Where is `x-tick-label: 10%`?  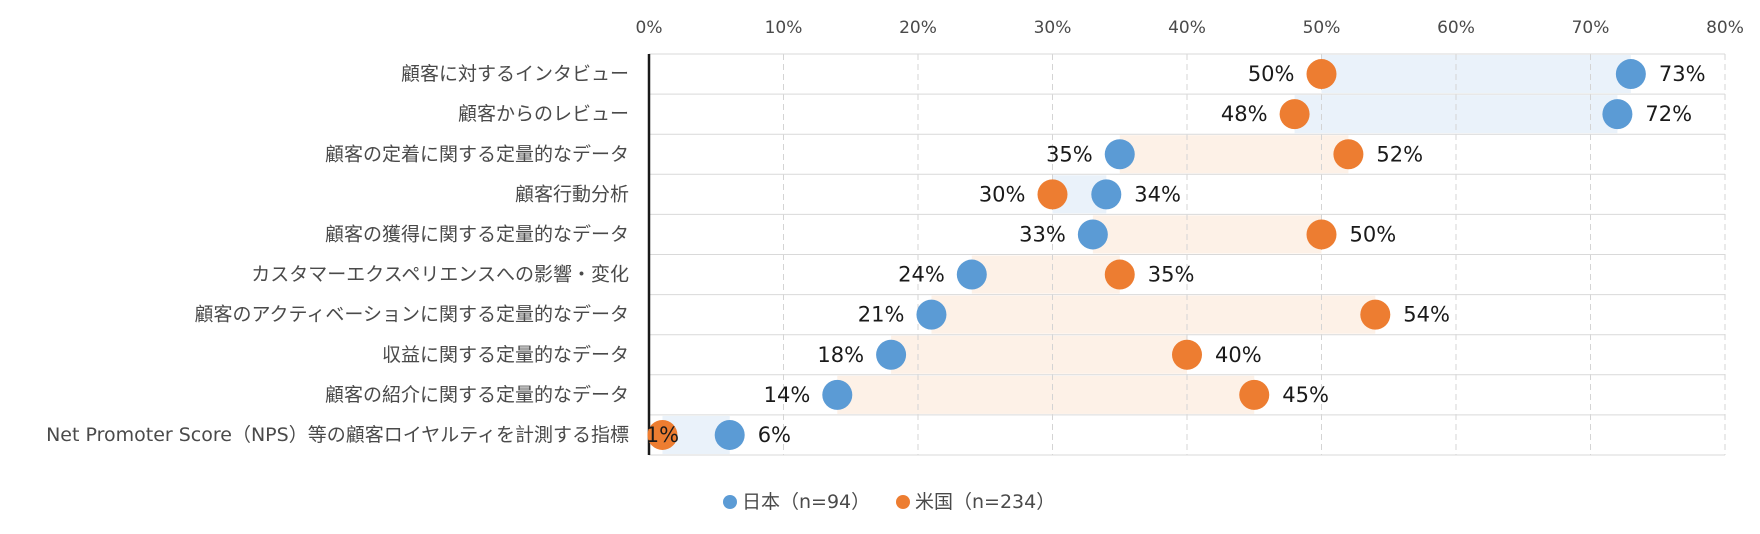 x-tick-label: 10% is located at coordinates (784, 28).